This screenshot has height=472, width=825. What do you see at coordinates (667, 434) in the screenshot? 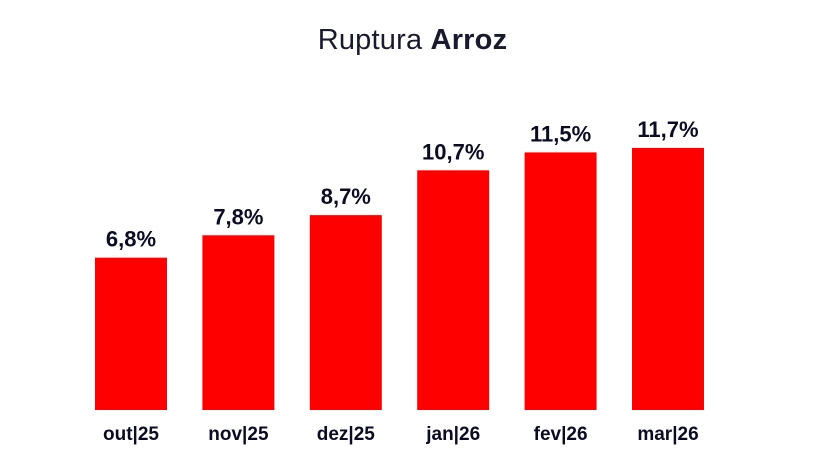
I see `category-label: mar|26` at bounding box center [667, 434].